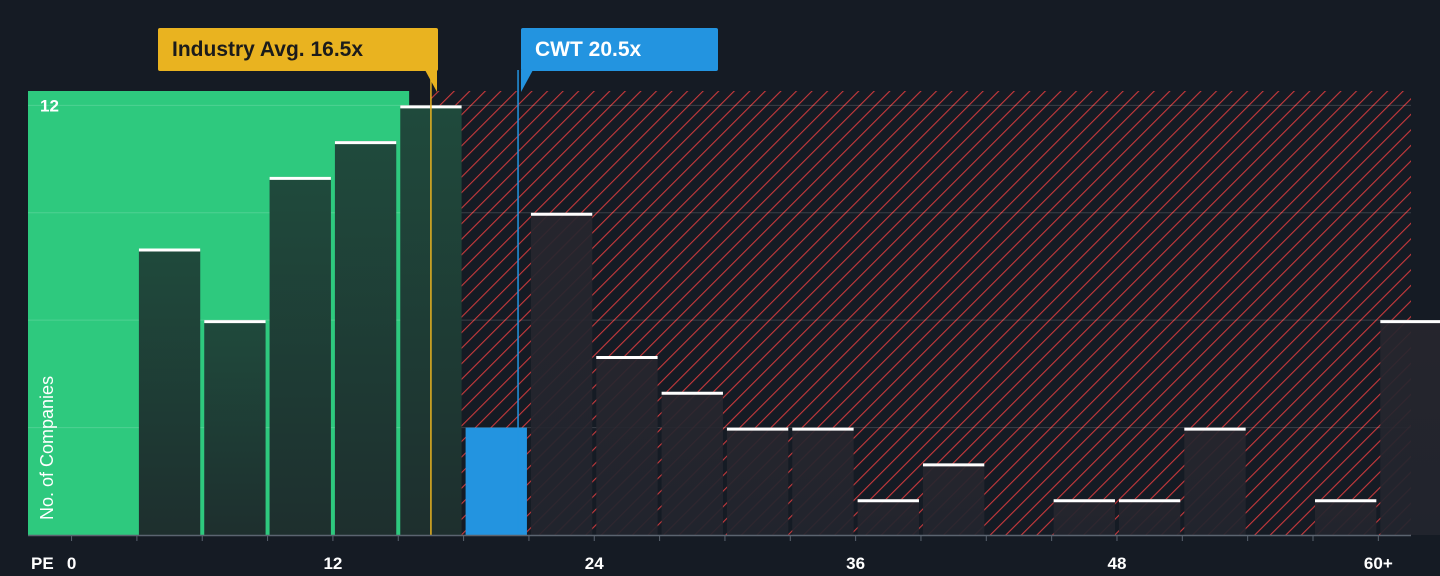 The image size is (1440, 576). I want to click on highlighted-bar, so click(496, 481).